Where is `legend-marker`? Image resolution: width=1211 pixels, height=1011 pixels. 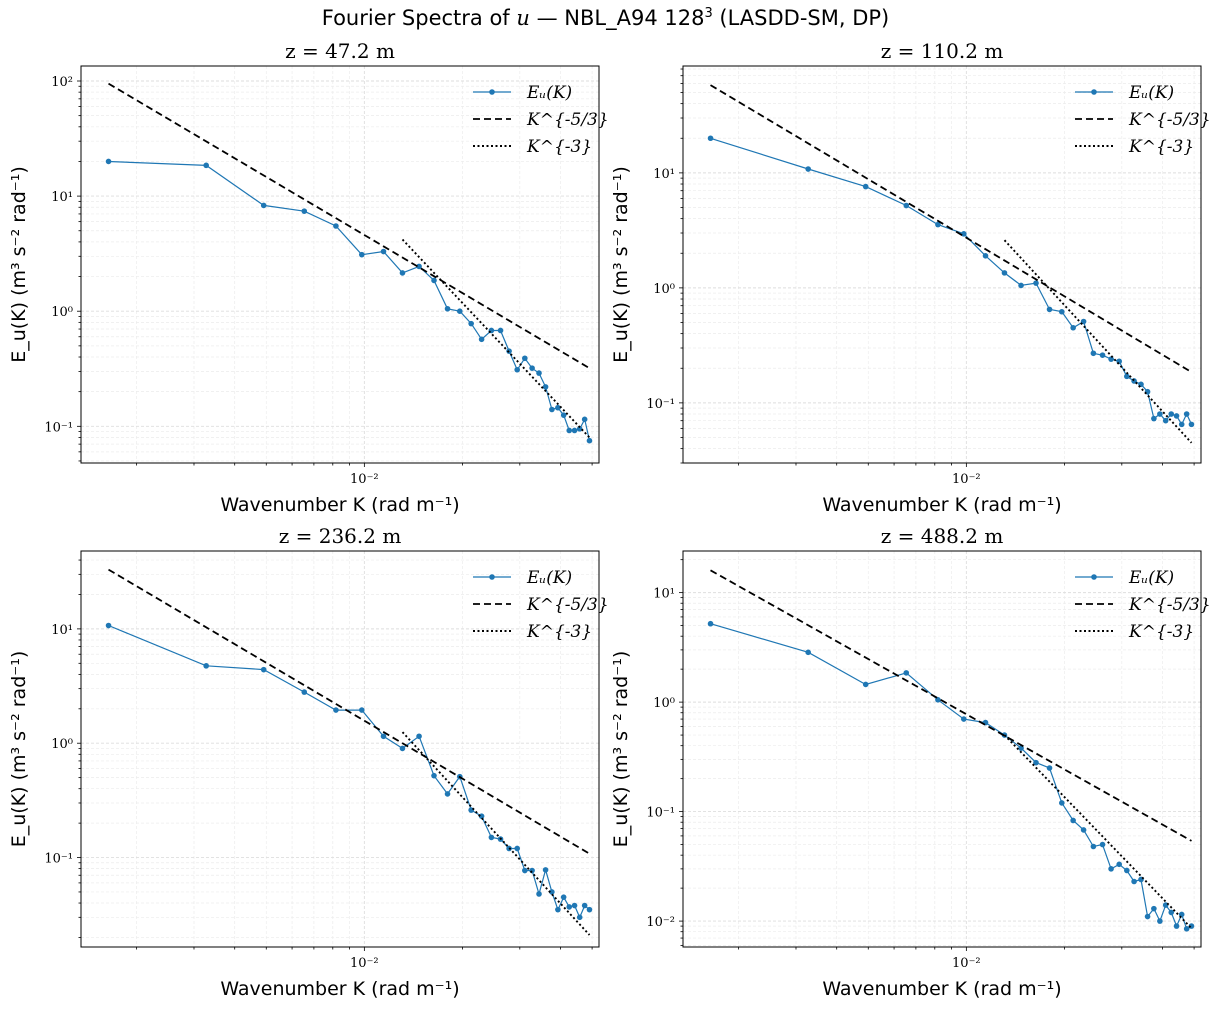 legend-marker is located at coordinates (492, 577).